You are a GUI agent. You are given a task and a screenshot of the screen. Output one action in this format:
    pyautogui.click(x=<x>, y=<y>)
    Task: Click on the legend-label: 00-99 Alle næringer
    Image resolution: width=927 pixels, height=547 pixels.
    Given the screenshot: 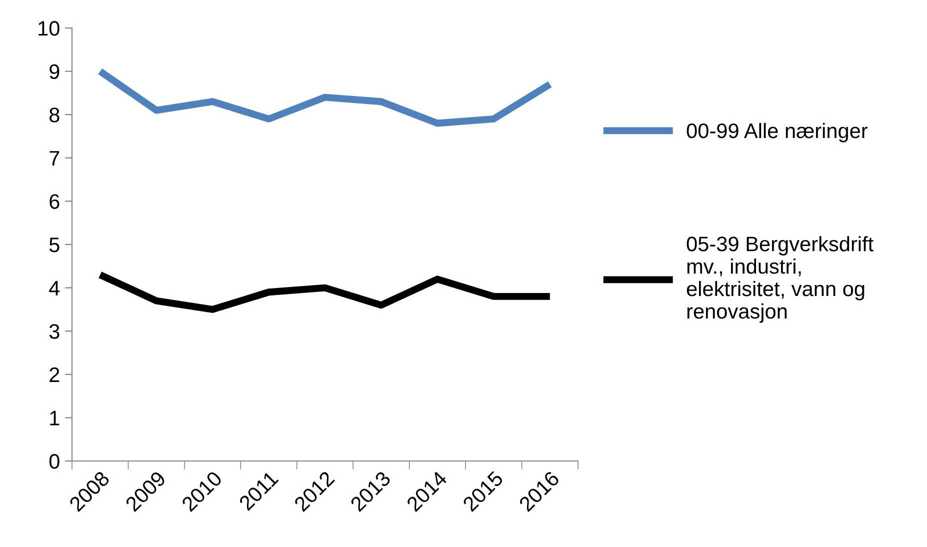 What is the action you would take?
    pyautogui.click(x=777, y=132)
    